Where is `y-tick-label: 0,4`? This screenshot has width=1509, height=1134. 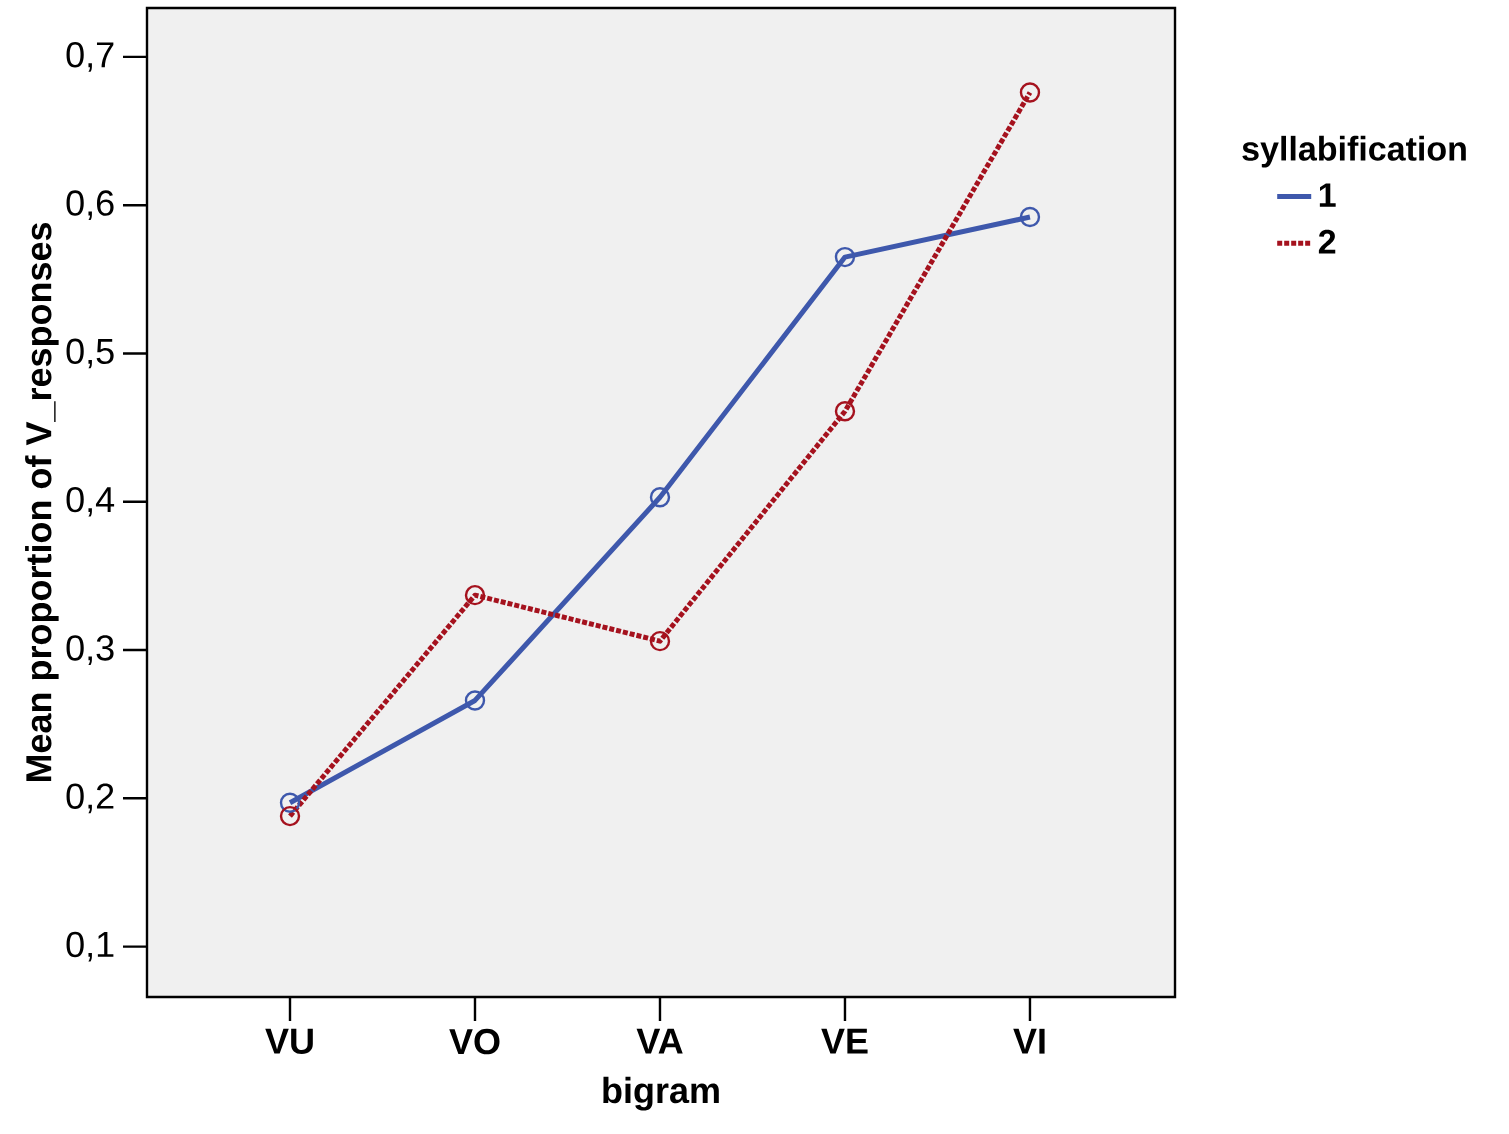
y-tick-label: 0,4 is located at coordinates (90, 501).